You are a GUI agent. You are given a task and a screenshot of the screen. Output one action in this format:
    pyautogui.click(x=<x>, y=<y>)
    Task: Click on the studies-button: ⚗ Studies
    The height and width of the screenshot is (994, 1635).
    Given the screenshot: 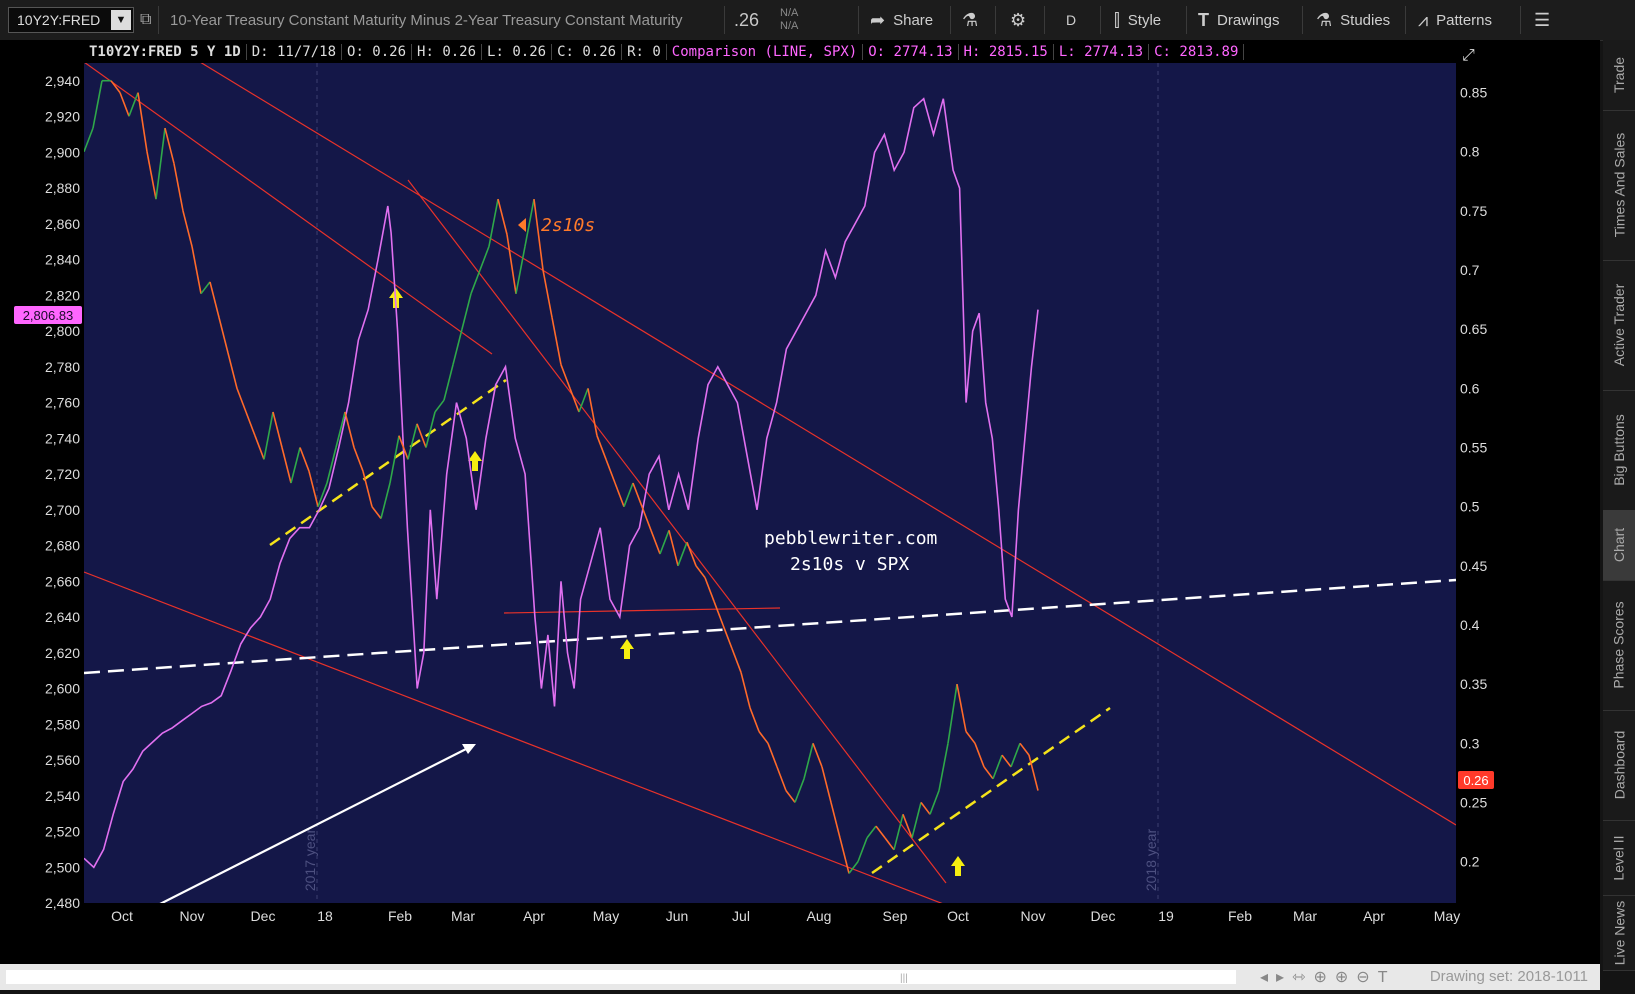 What is the action you would take?
    pyautogui.click(x=1353, y=19)
    